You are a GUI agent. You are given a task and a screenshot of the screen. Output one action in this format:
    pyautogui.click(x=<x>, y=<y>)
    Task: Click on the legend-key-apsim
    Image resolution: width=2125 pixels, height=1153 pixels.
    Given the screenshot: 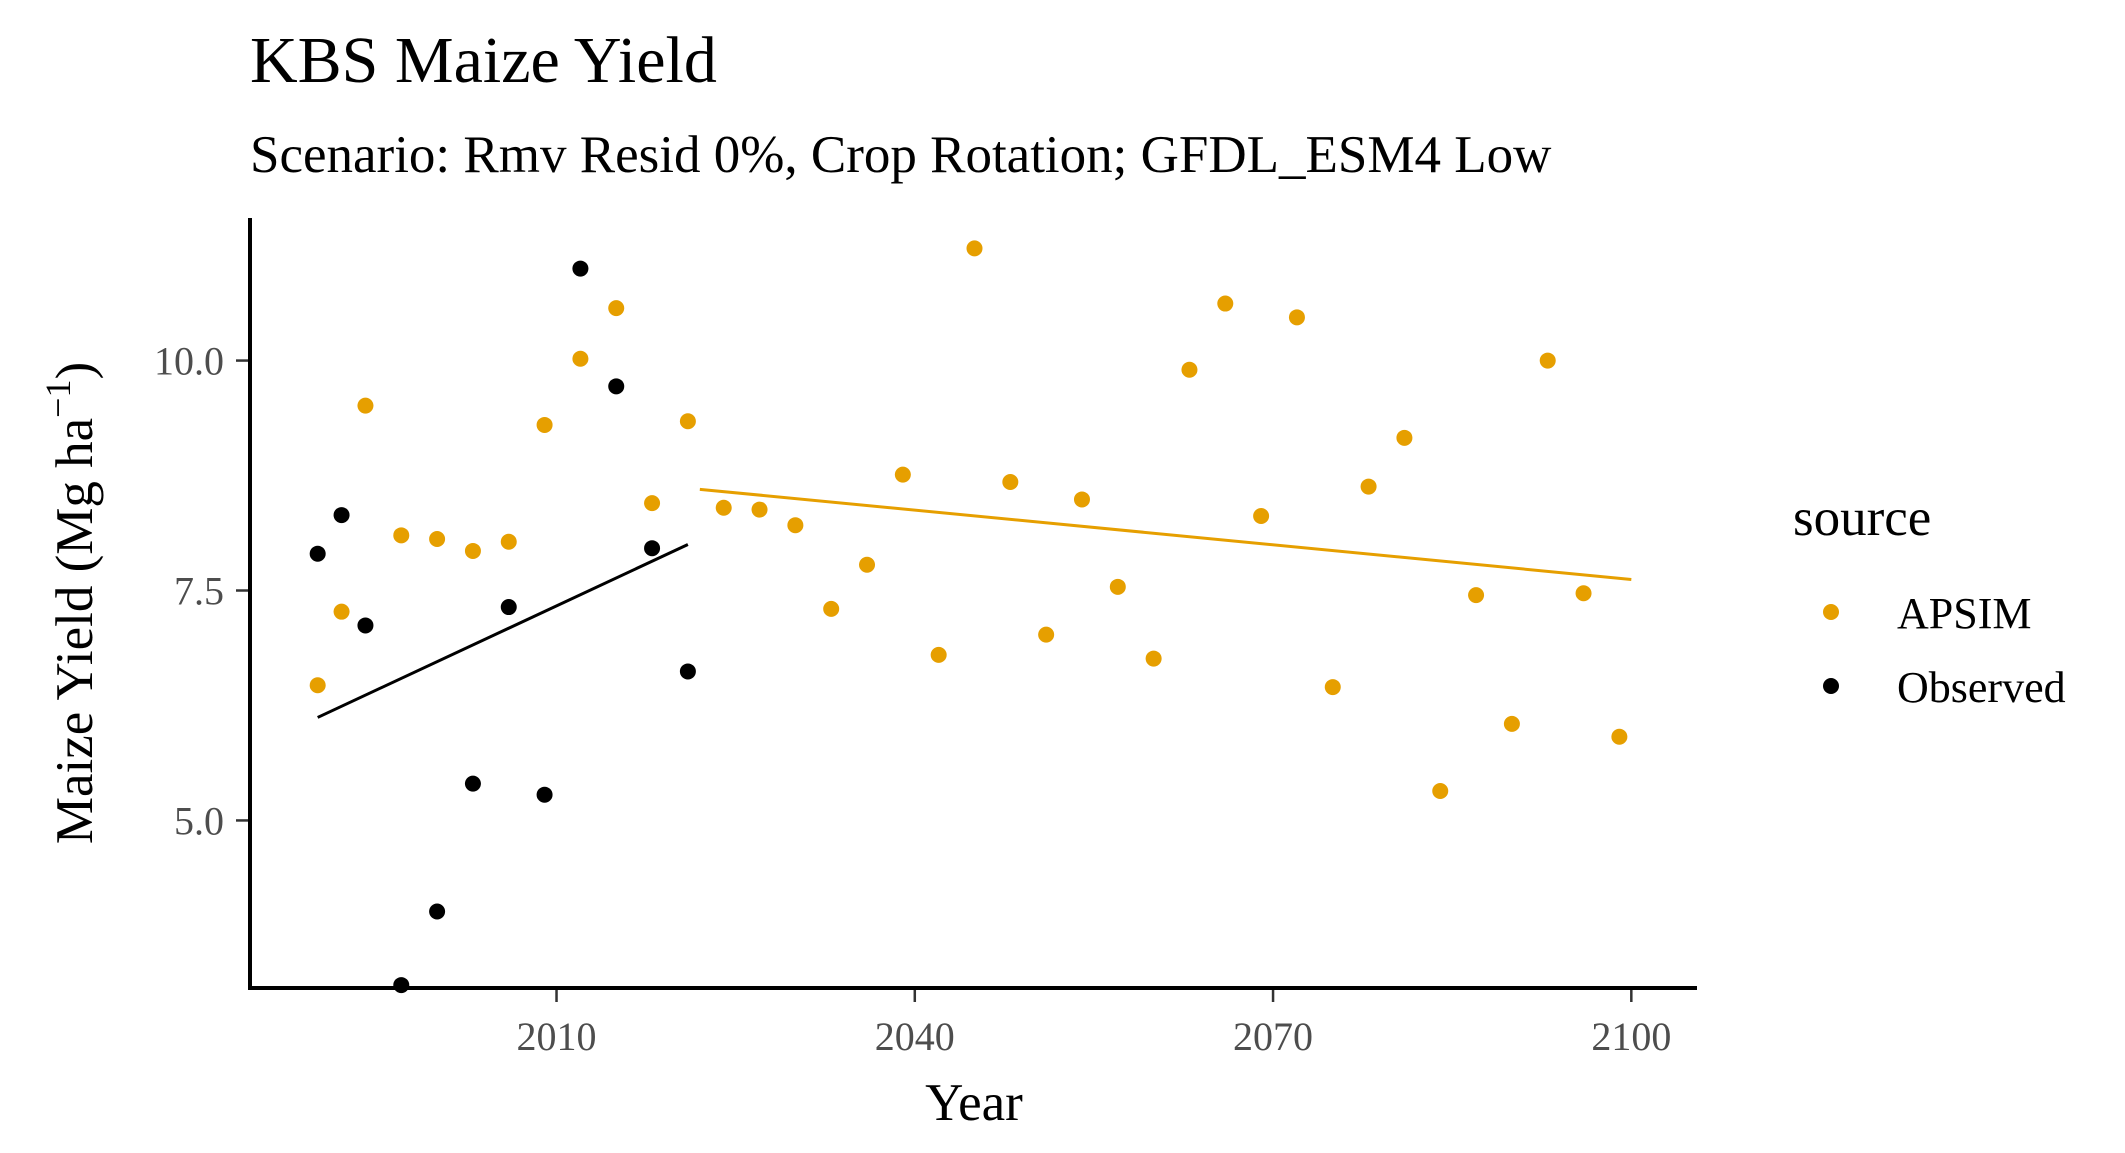 What is the action you would take?
    pyautogui.click(x=1831, y=612)
    